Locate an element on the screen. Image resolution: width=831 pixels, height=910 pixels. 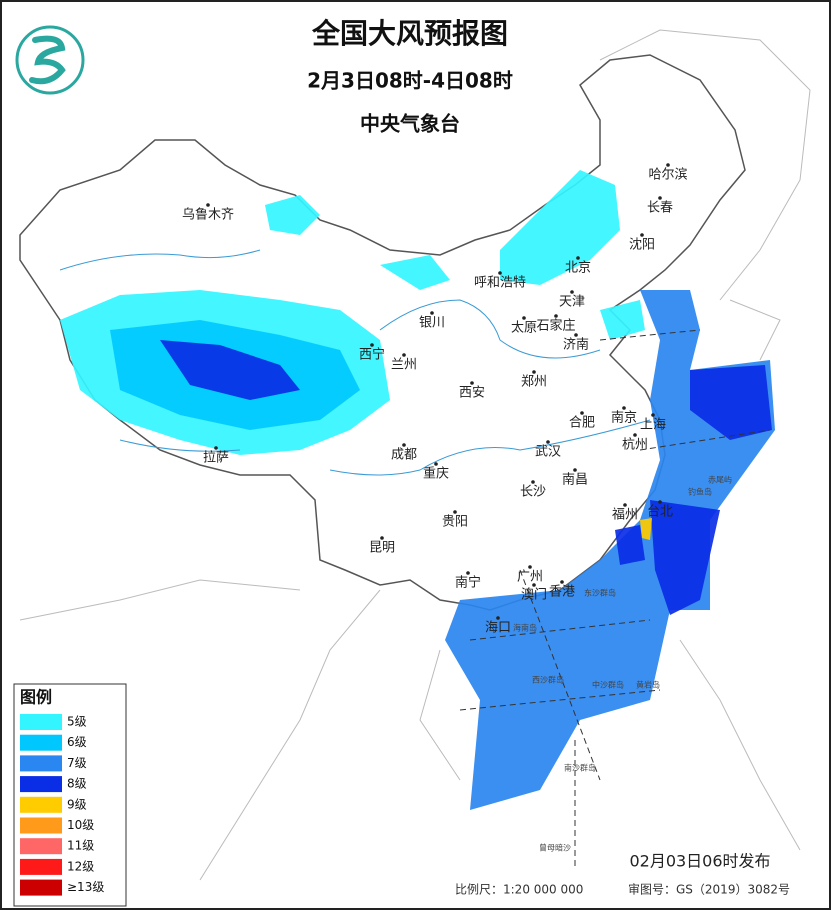
city-label: 北京 is located at coordinates (578, 268).